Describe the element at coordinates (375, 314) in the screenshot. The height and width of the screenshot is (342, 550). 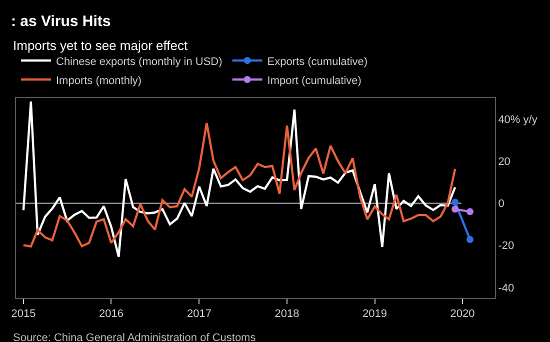
I see `x-tick-label: 2019` at that location.